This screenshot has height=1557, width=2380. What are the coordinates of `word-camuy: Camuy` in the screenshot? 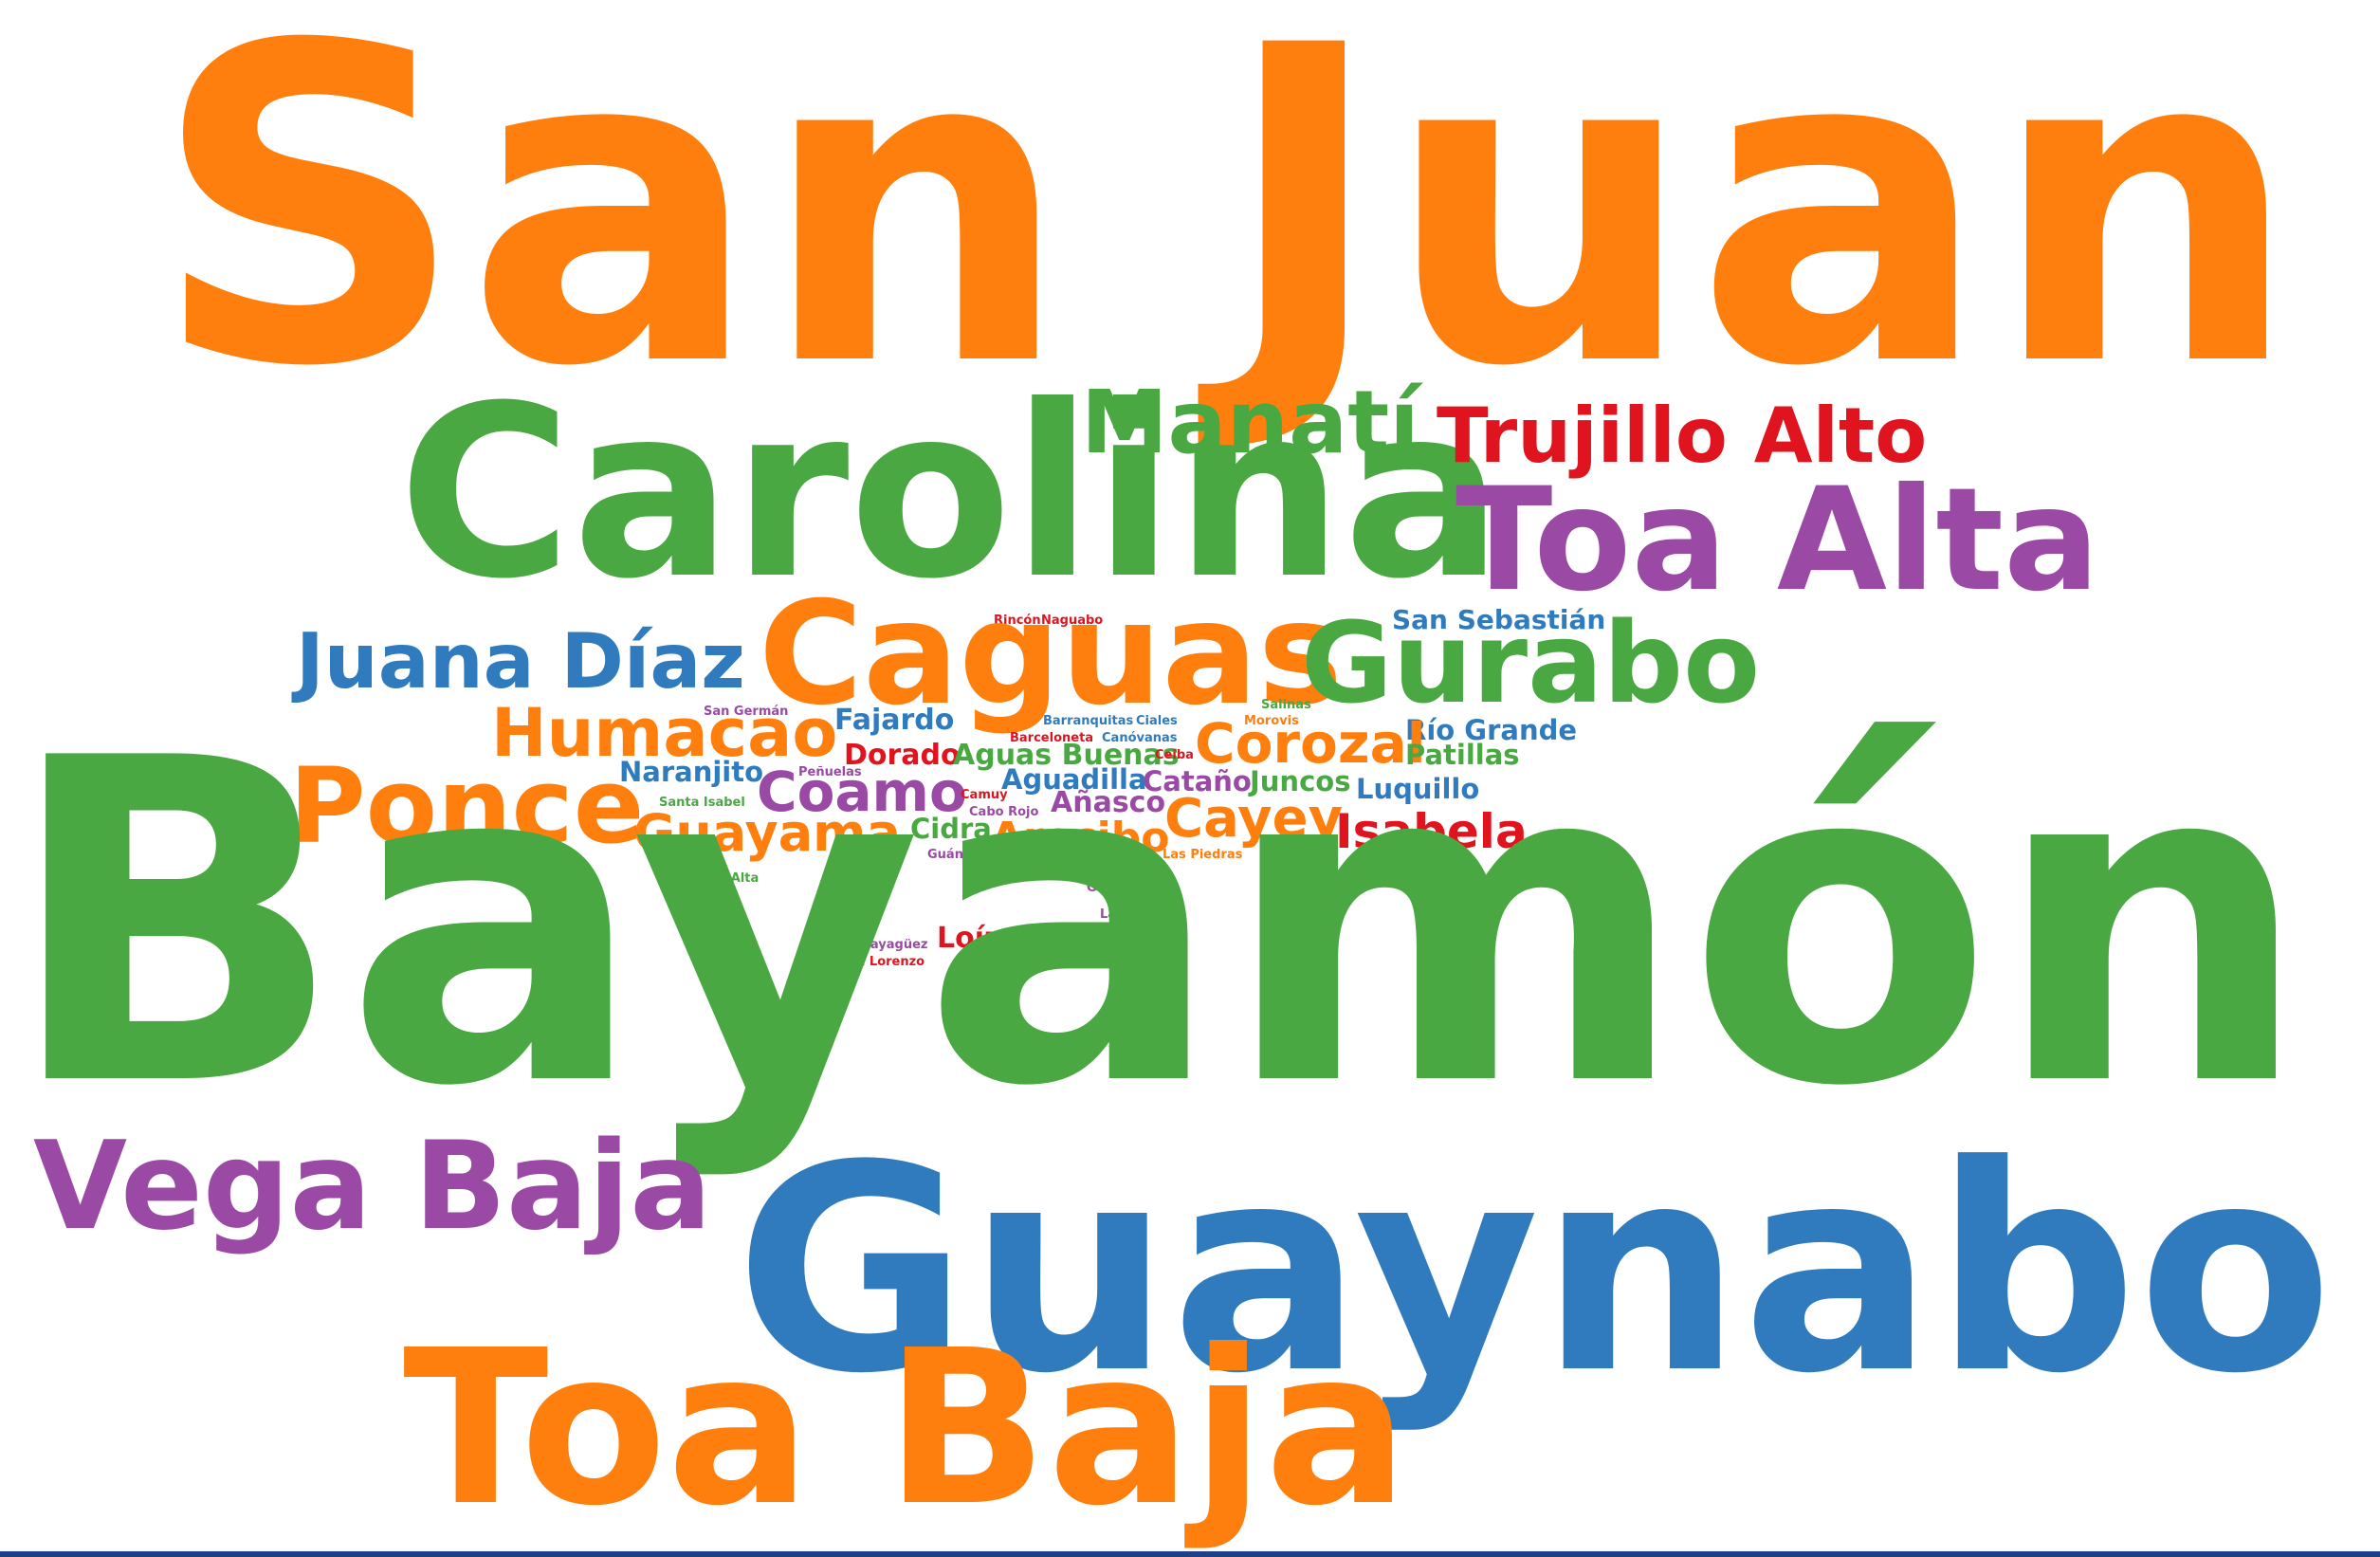 It's located at (985, 795).